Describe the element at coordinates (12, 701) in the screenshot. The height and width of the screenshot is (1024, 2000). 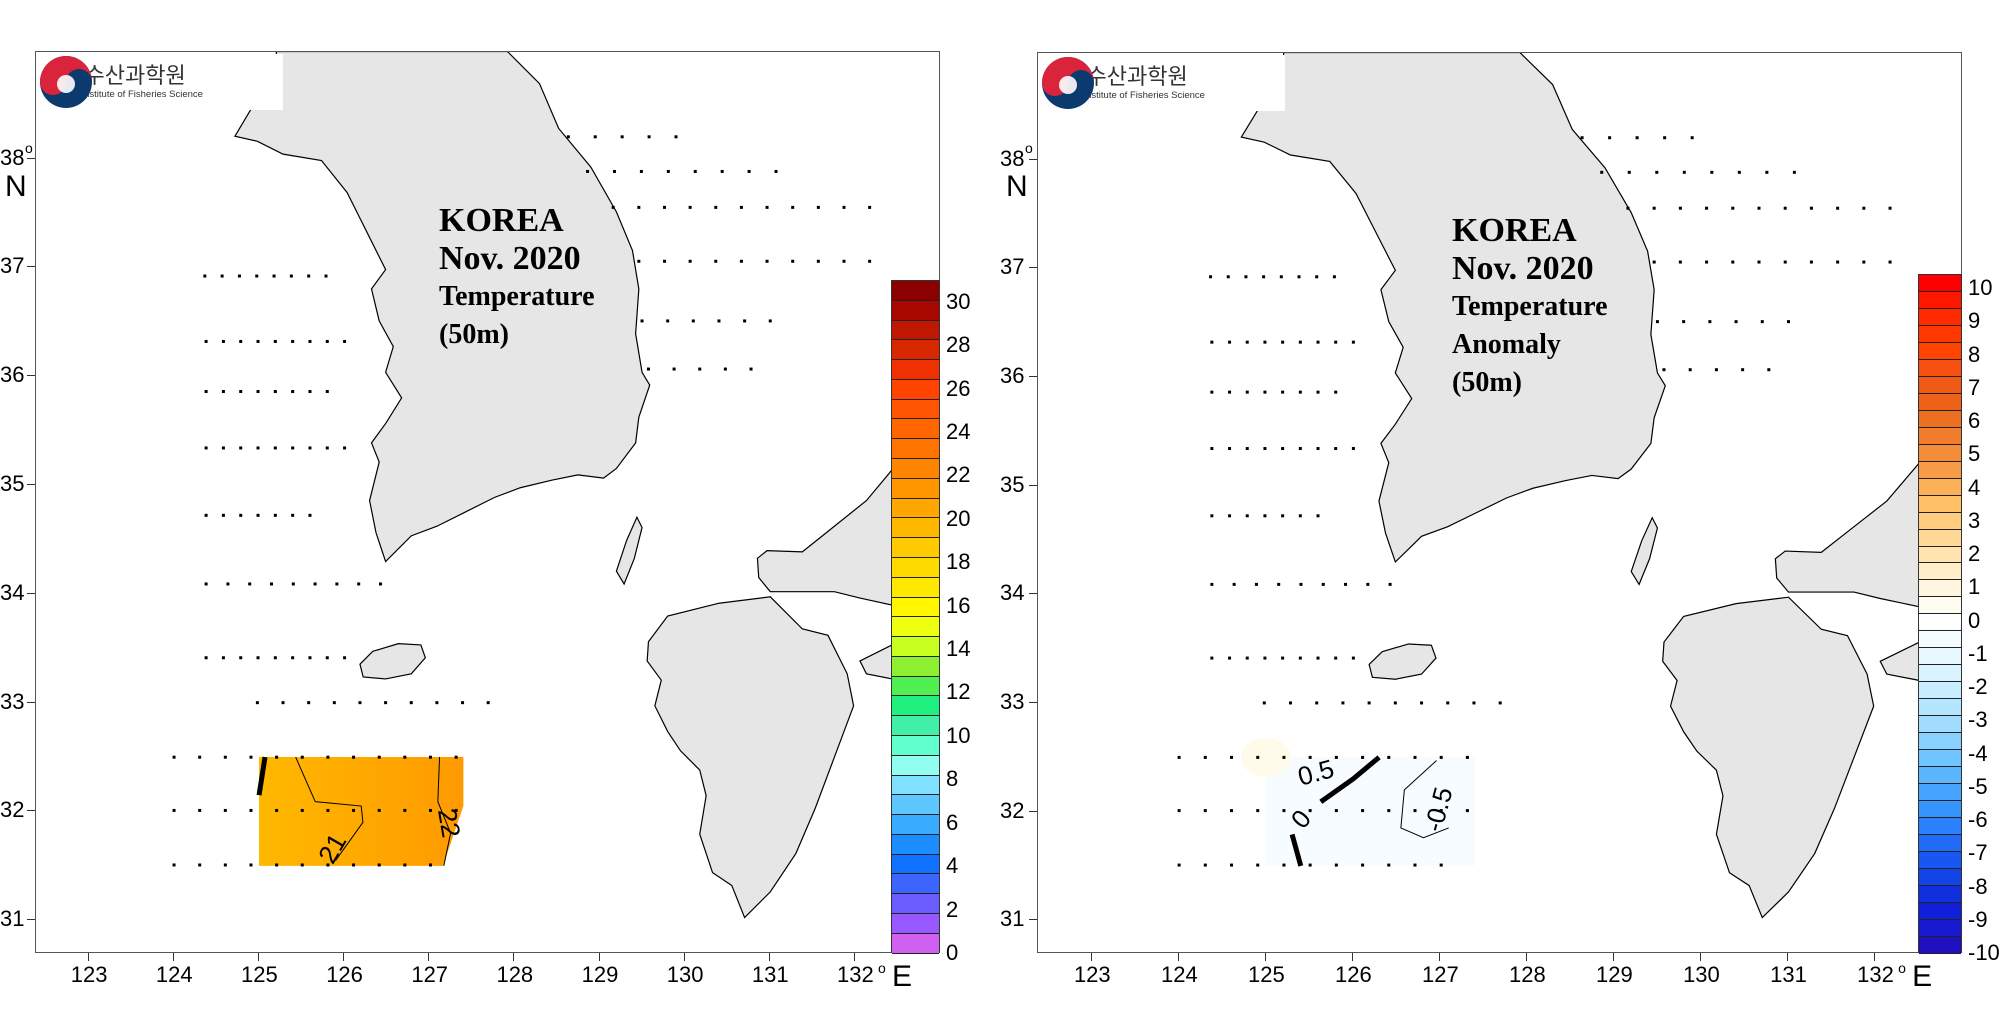
I see `lat-tick-label: 33` at that location.